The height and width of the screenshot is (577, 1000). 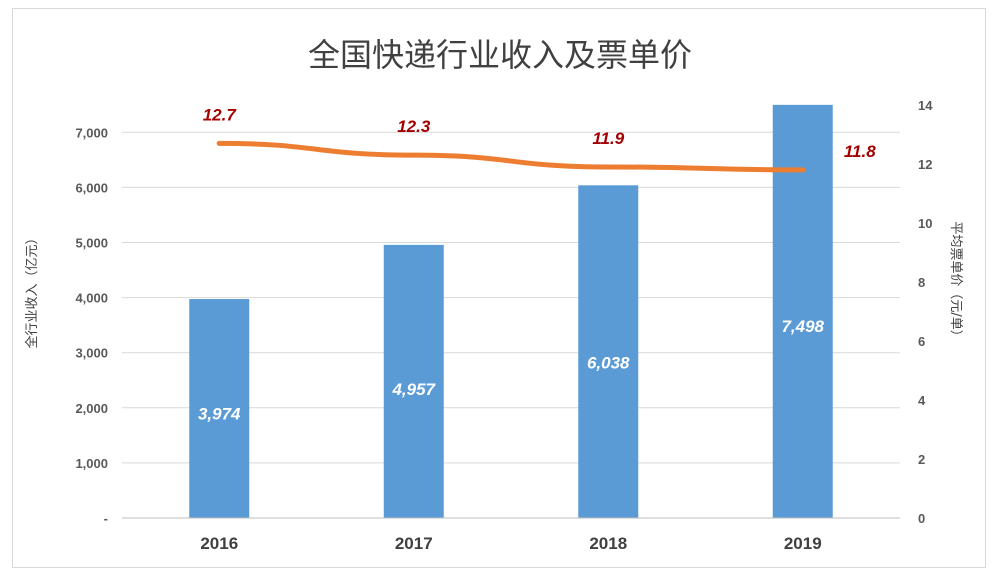 I want to click on line-data-label: 11.9, so click(x=608, y=138).